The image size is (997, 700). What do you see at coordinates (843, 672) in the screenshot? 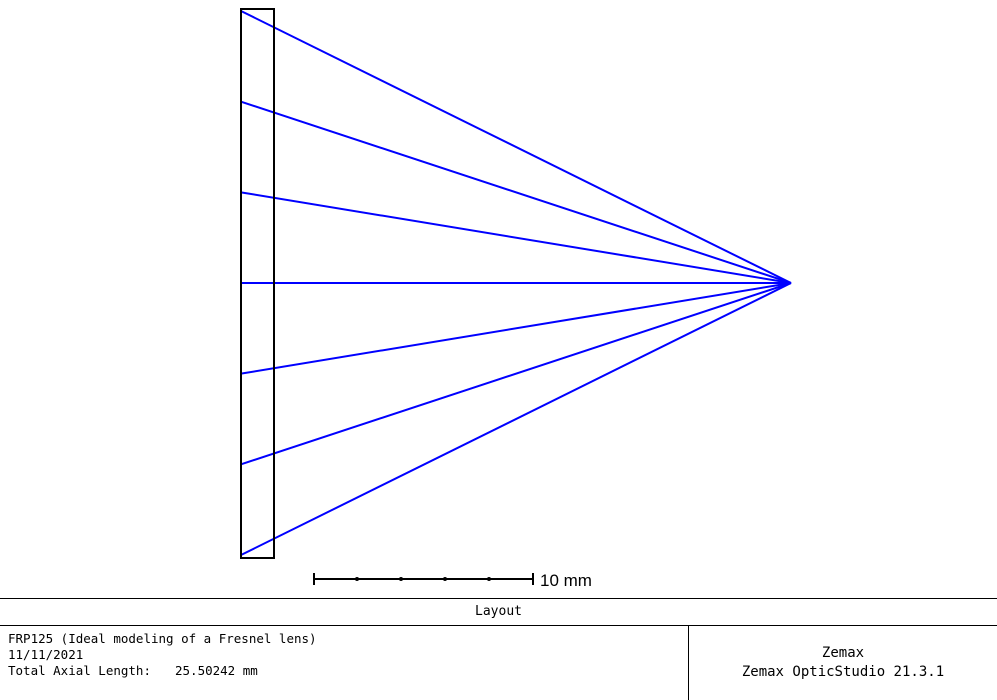
I see `software-version: Zemax OpticStudio 21.3.1` at bounding box center [843, 672].